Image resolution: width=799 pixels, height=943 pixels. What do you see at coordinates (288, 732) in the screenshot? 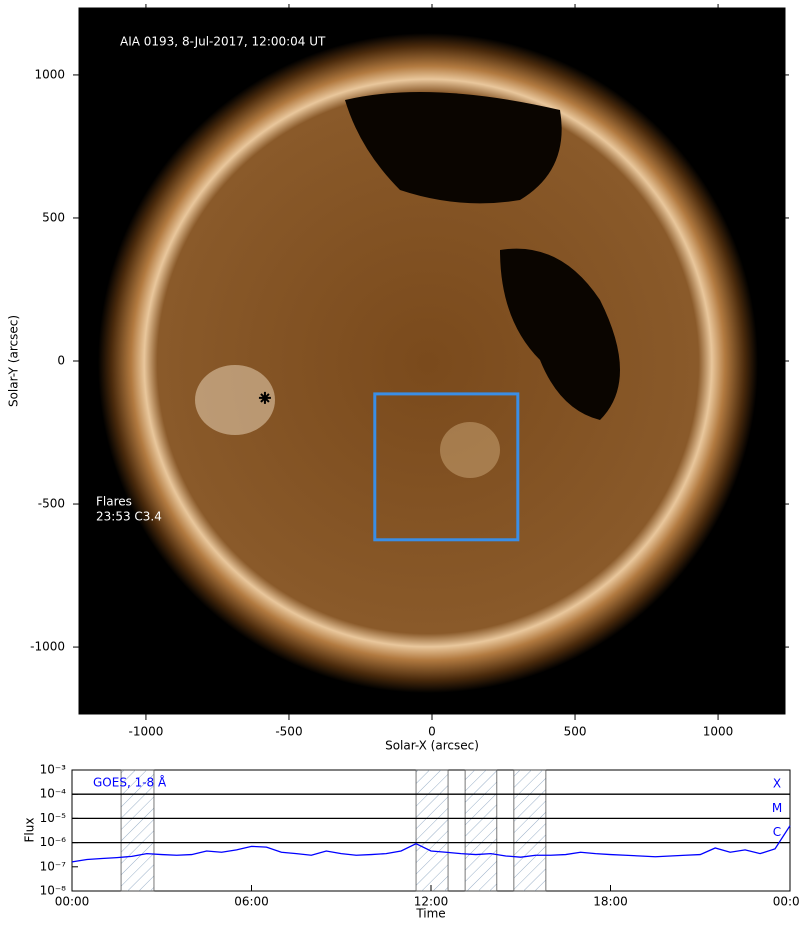
I see `x-tick-label: -500` at bounding box center [288, 732].